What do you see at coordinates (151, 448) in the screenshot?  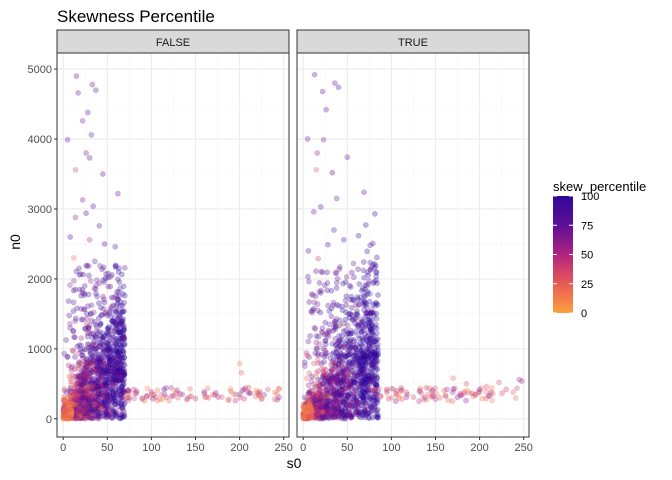 I see `x-tick-label: 100` at bounding box center [151, 448].